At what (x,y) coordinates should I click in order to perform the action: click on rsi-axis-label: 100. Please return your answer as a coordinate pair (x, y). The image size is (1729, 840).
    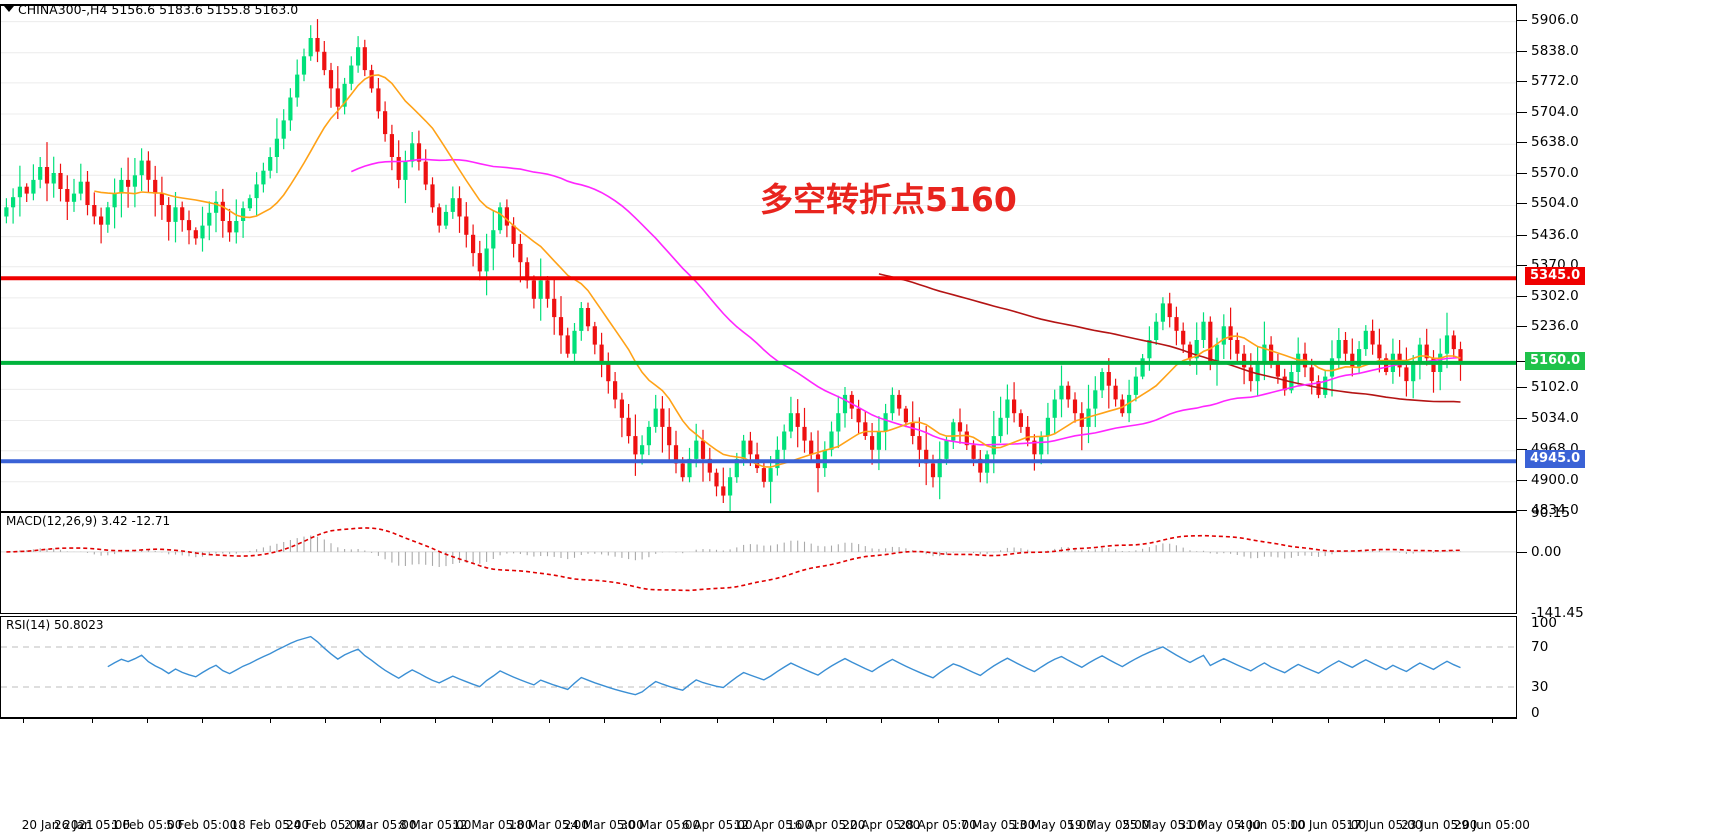
    Looking at the image, I should click on (1544, 623).